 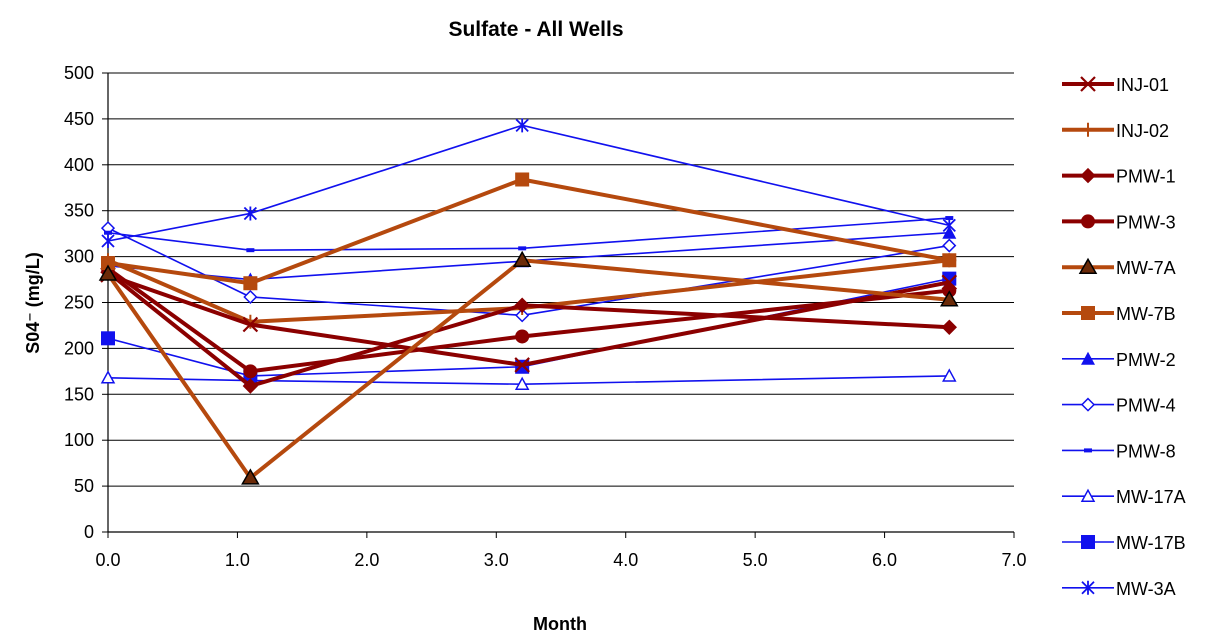 I want to click on legend-item: MW-3A, so click(x=1119, y=589).